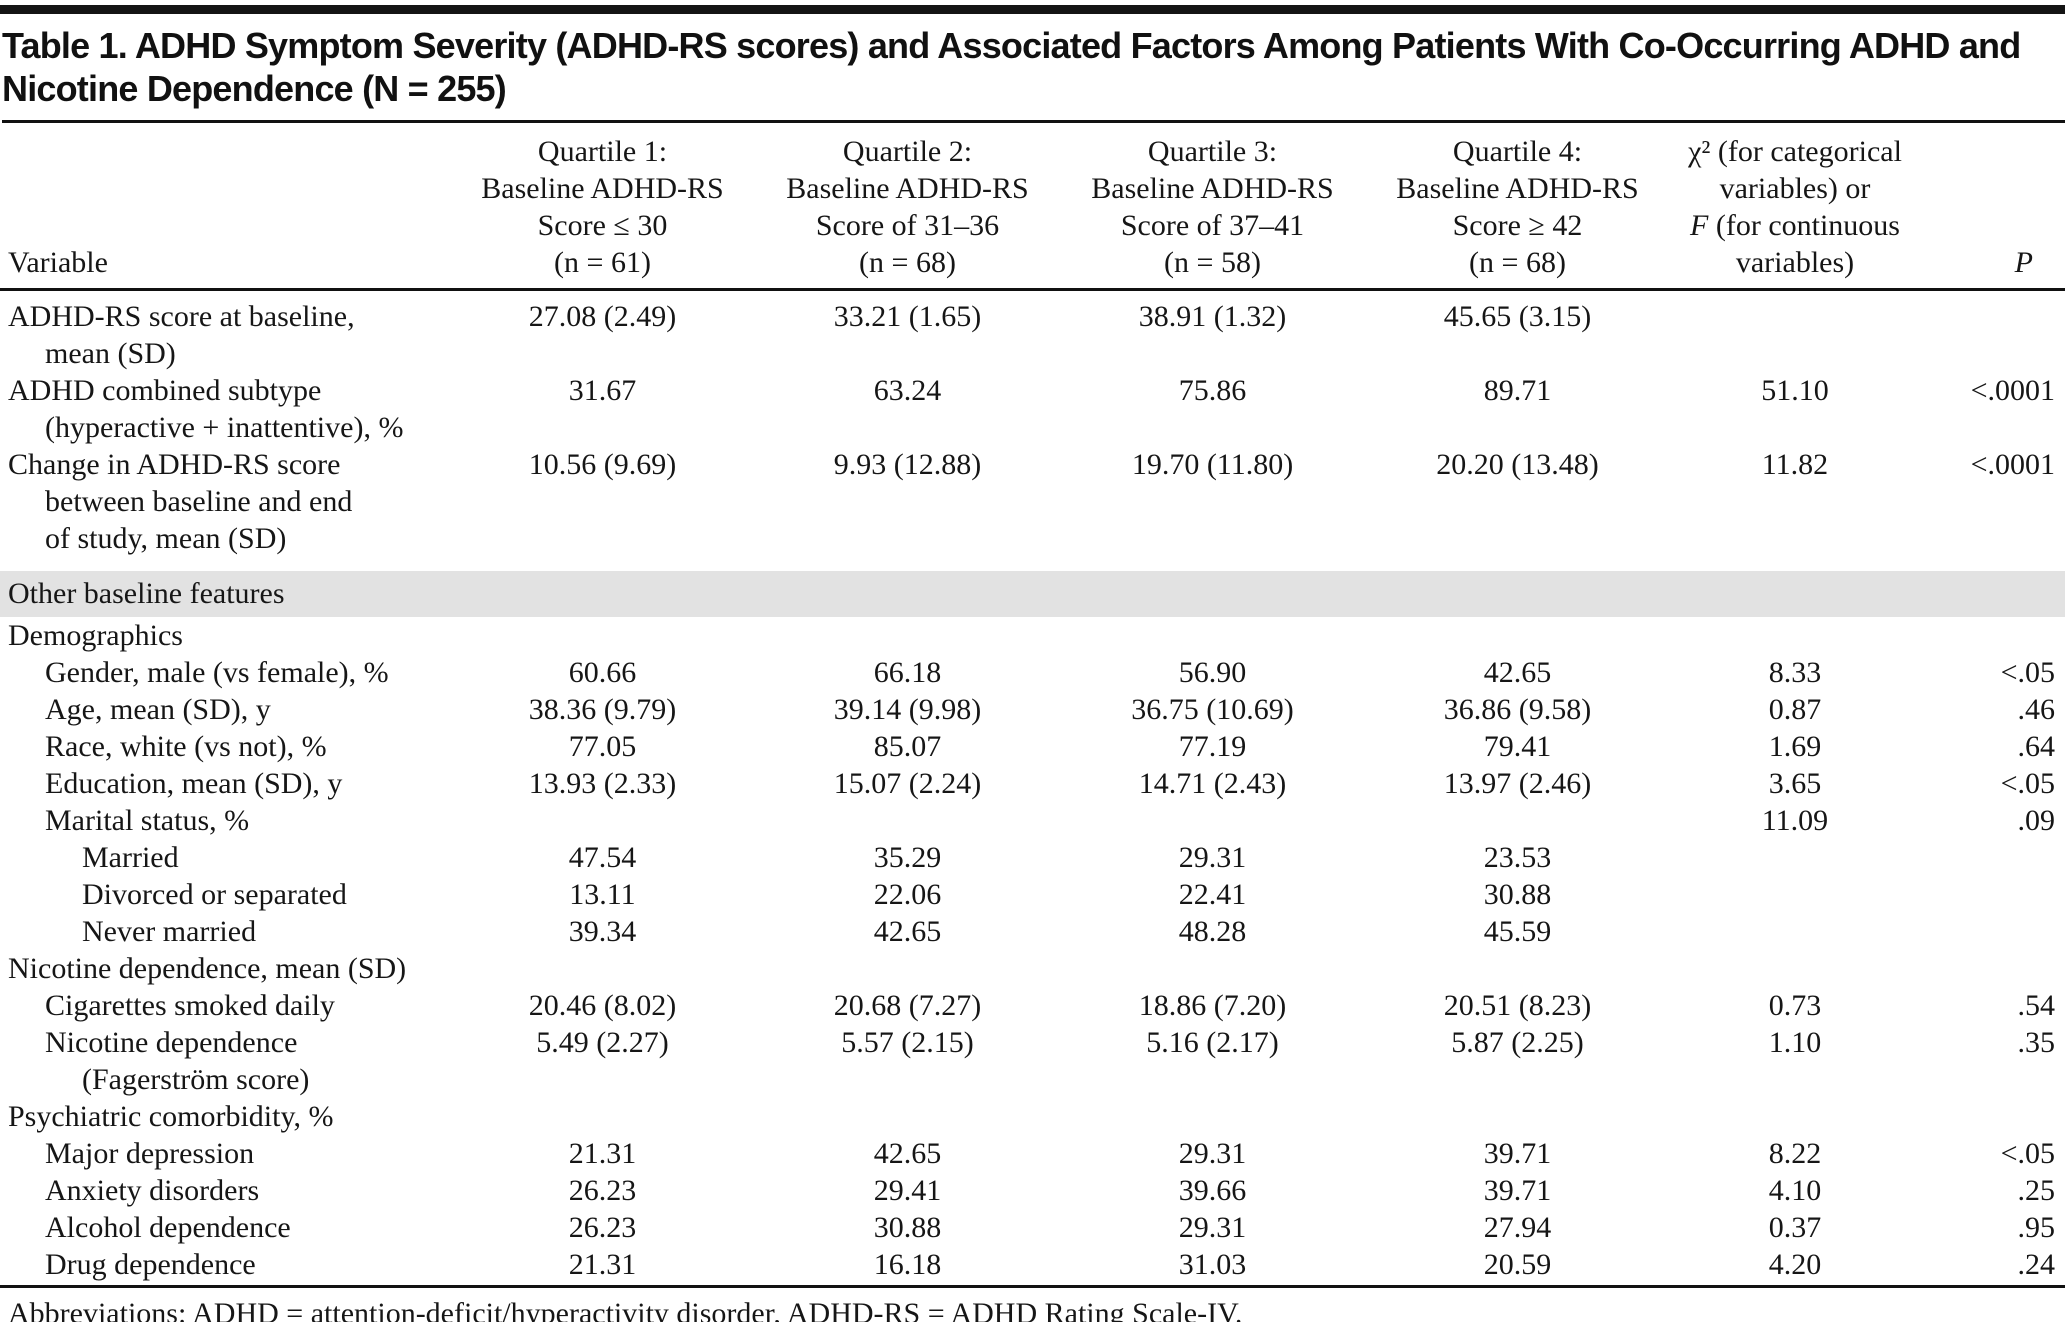 The width and height of the screenshot is (2065, 1322). Describe the element at coordinates (207, 968) in the screenshot. I see `row-label: Nicotine dependence, mean (SD)` at that location.